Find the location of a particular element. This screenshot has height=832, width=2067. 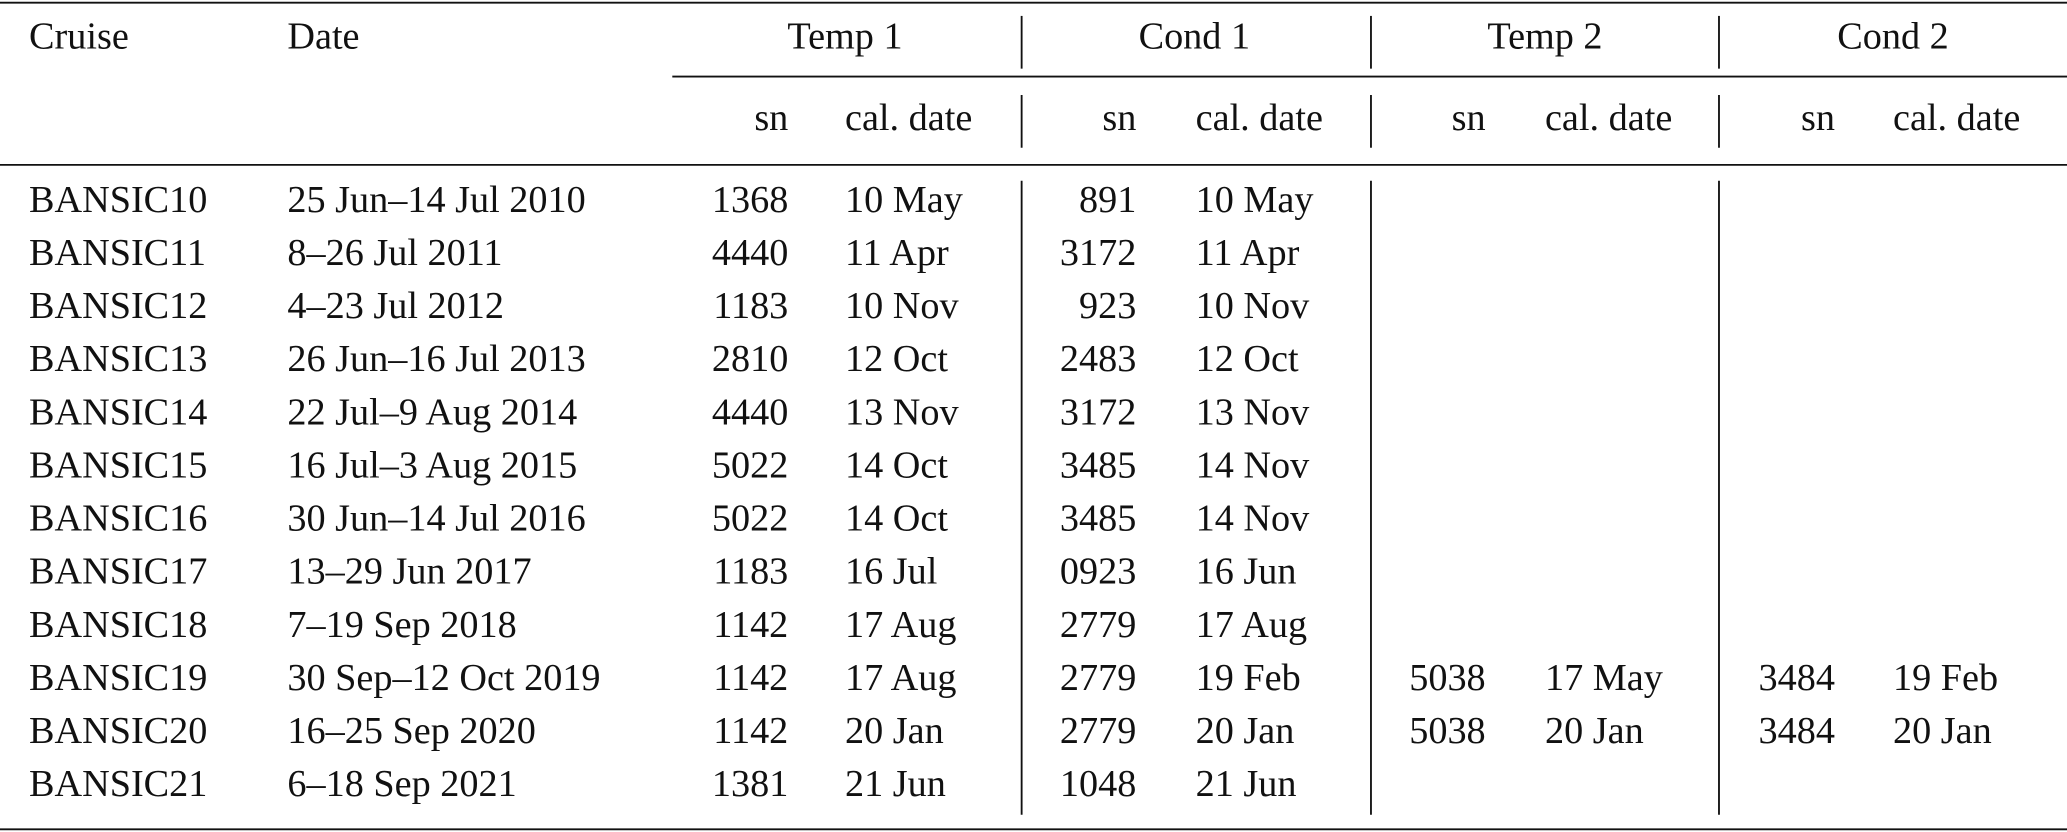

column-header: Date is located at coordinates (323, 36).